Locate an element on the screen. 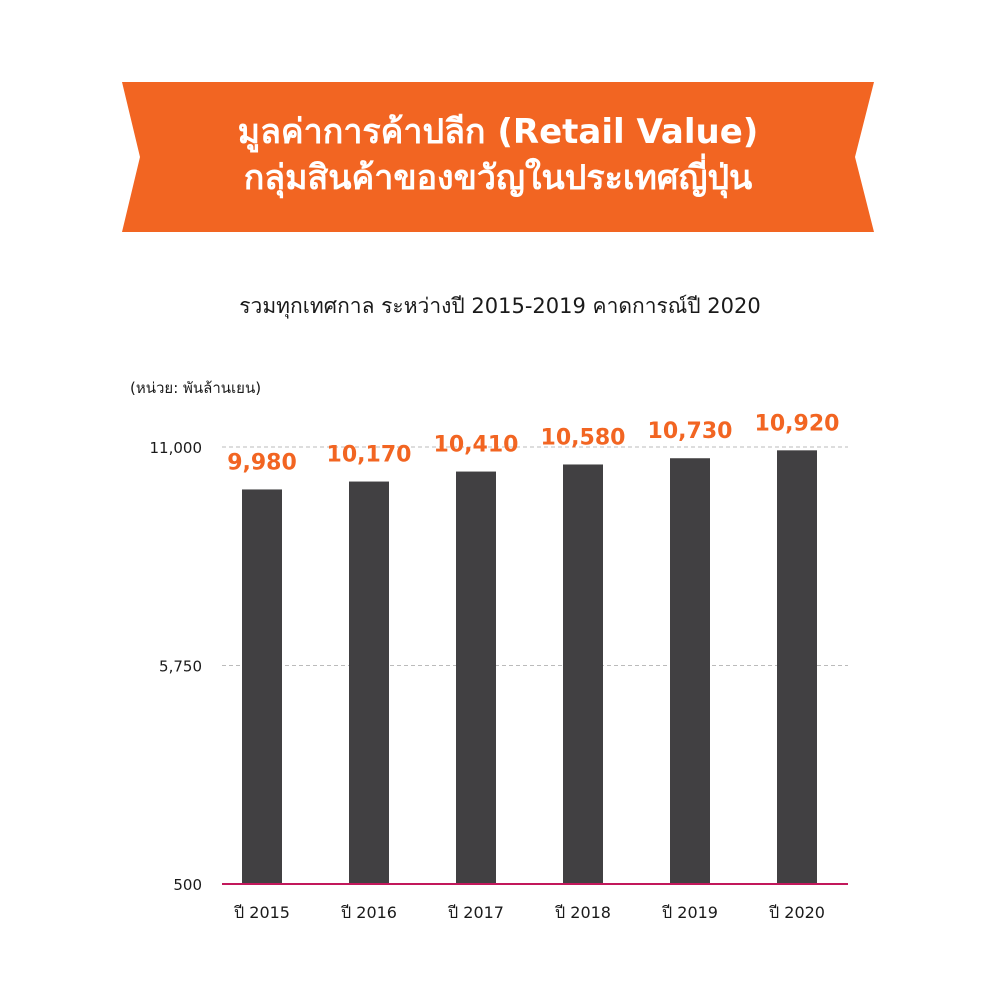 The height and width of the screenshot is (1000, 1000). value-label: 10,170 is located at coordinates (369, 455).